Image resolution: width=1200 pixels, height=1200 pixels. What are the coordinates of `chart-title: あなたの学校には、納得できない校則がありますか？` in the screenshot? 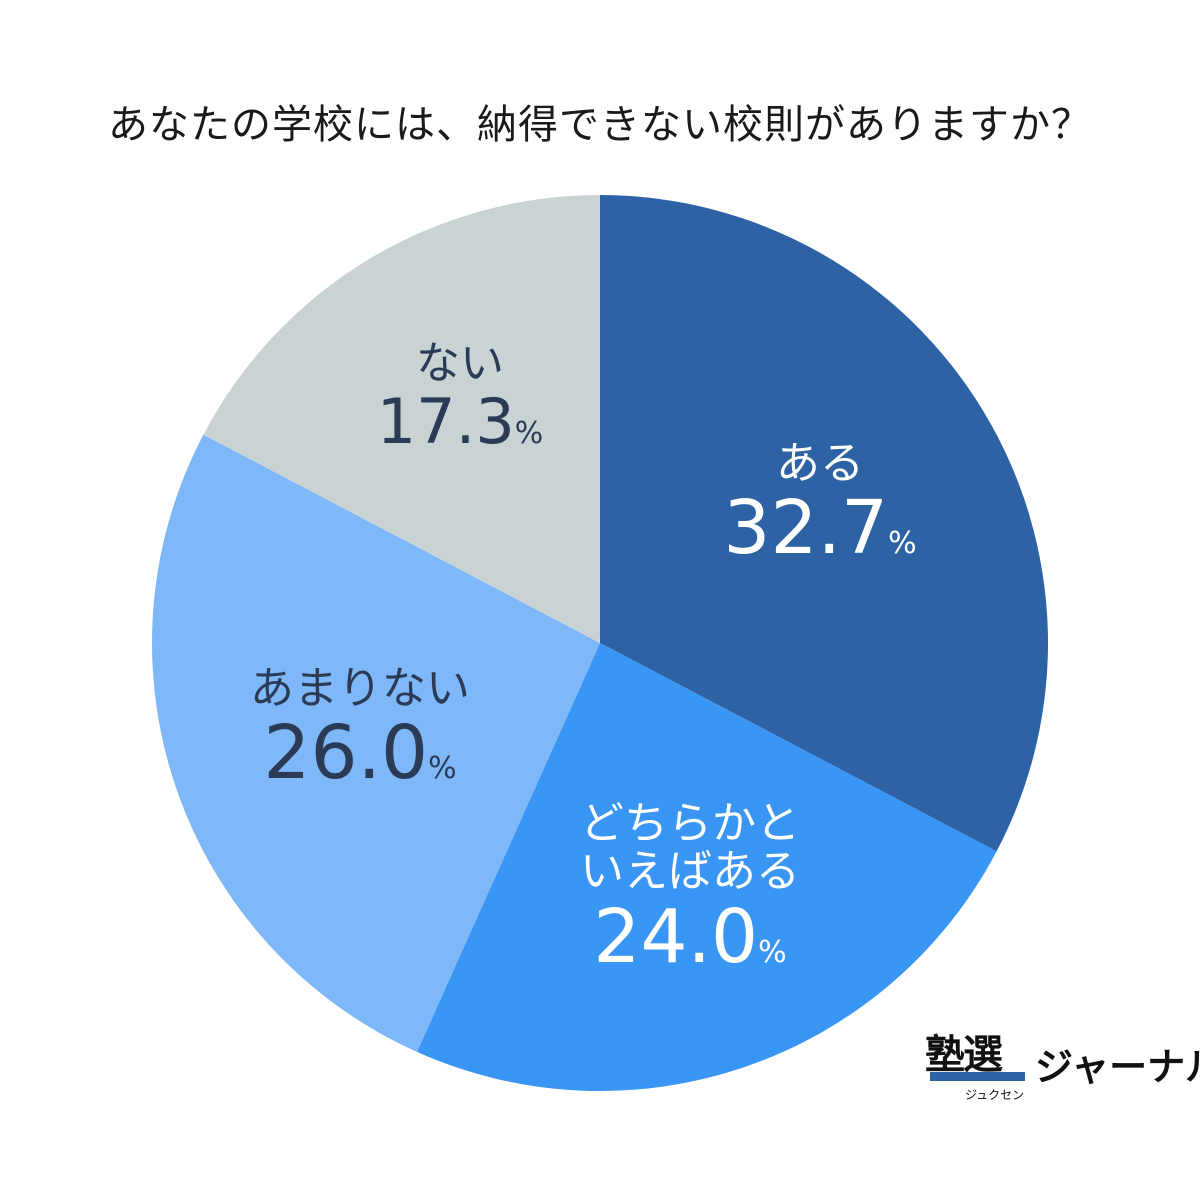 It's located at (600, 125).